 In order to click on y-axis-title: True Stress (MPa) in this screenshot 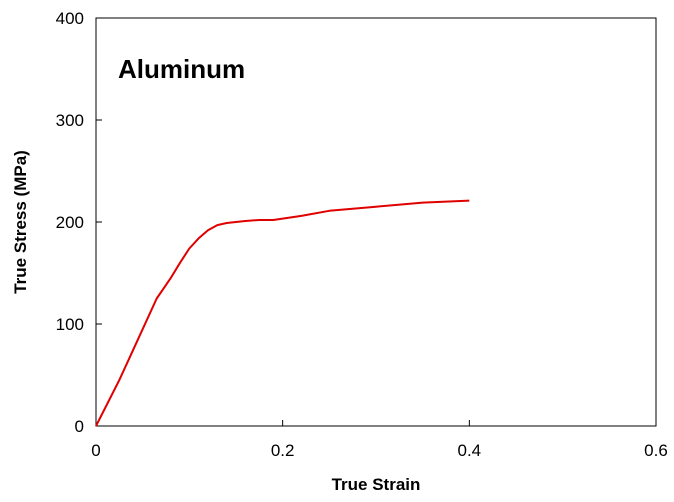, I will do `click(20, 222)`.